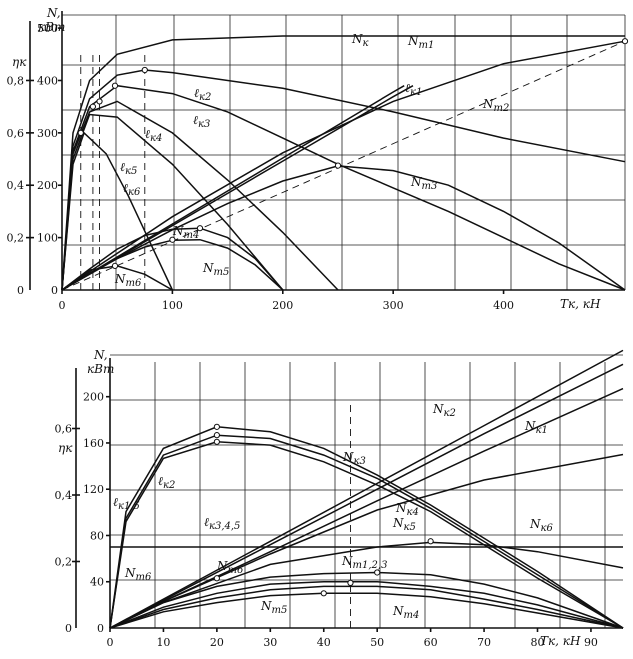 The height and width of the screenshot is (659, 633). I want to click on series-nт2-label: Nт2, so click(495, 105).